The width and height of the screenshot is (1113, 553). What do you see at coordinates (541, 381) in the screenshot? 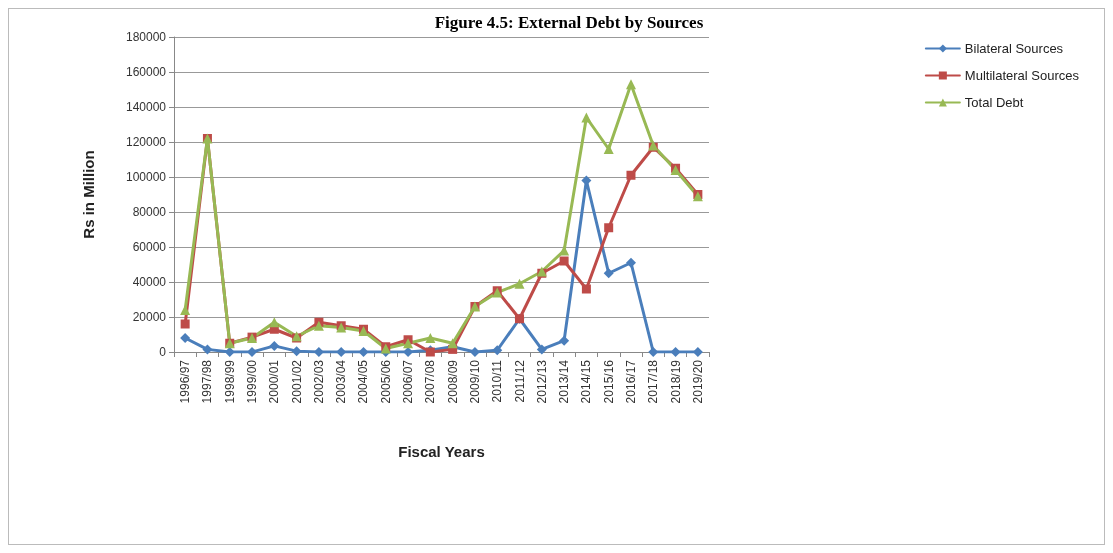
I see `x-tick-label: 2012/13` at bounding box center [541, 381].